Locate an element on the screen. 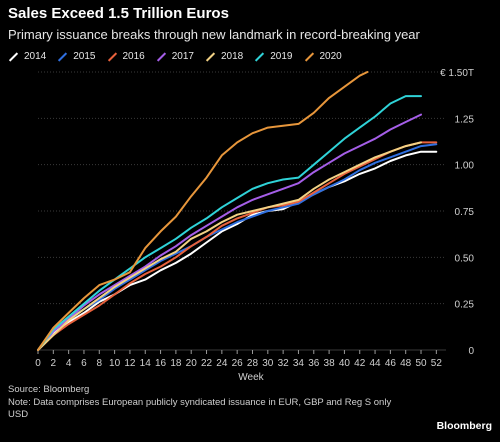 The width and height of the screenshot is (500, 442). legend-item-2017: 2017 is located at coordinates (175, 56).